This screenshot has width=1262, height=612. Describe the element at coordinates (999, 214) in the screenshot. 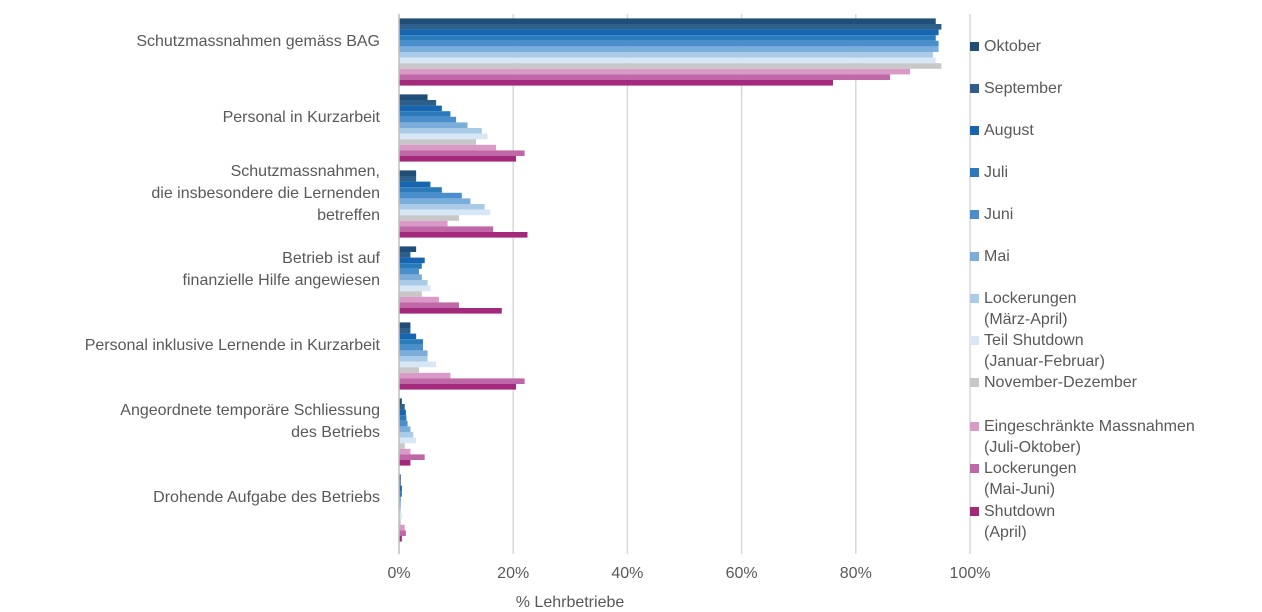

I see `legend-label: Juni` at that location.